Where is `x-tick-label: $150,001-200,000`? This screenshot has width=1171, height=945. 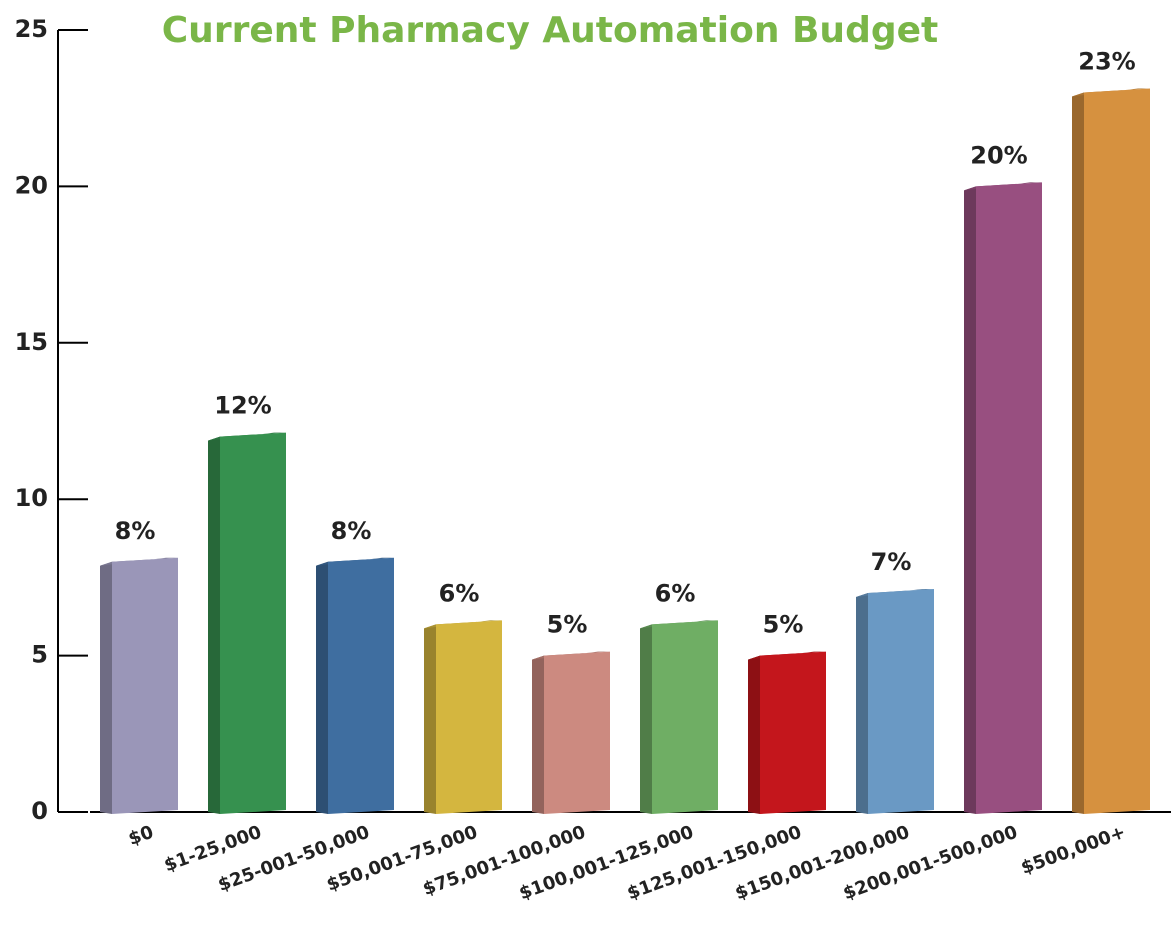
x-tick-label: $150,001-200,000 is located at coordinates (822, 863).